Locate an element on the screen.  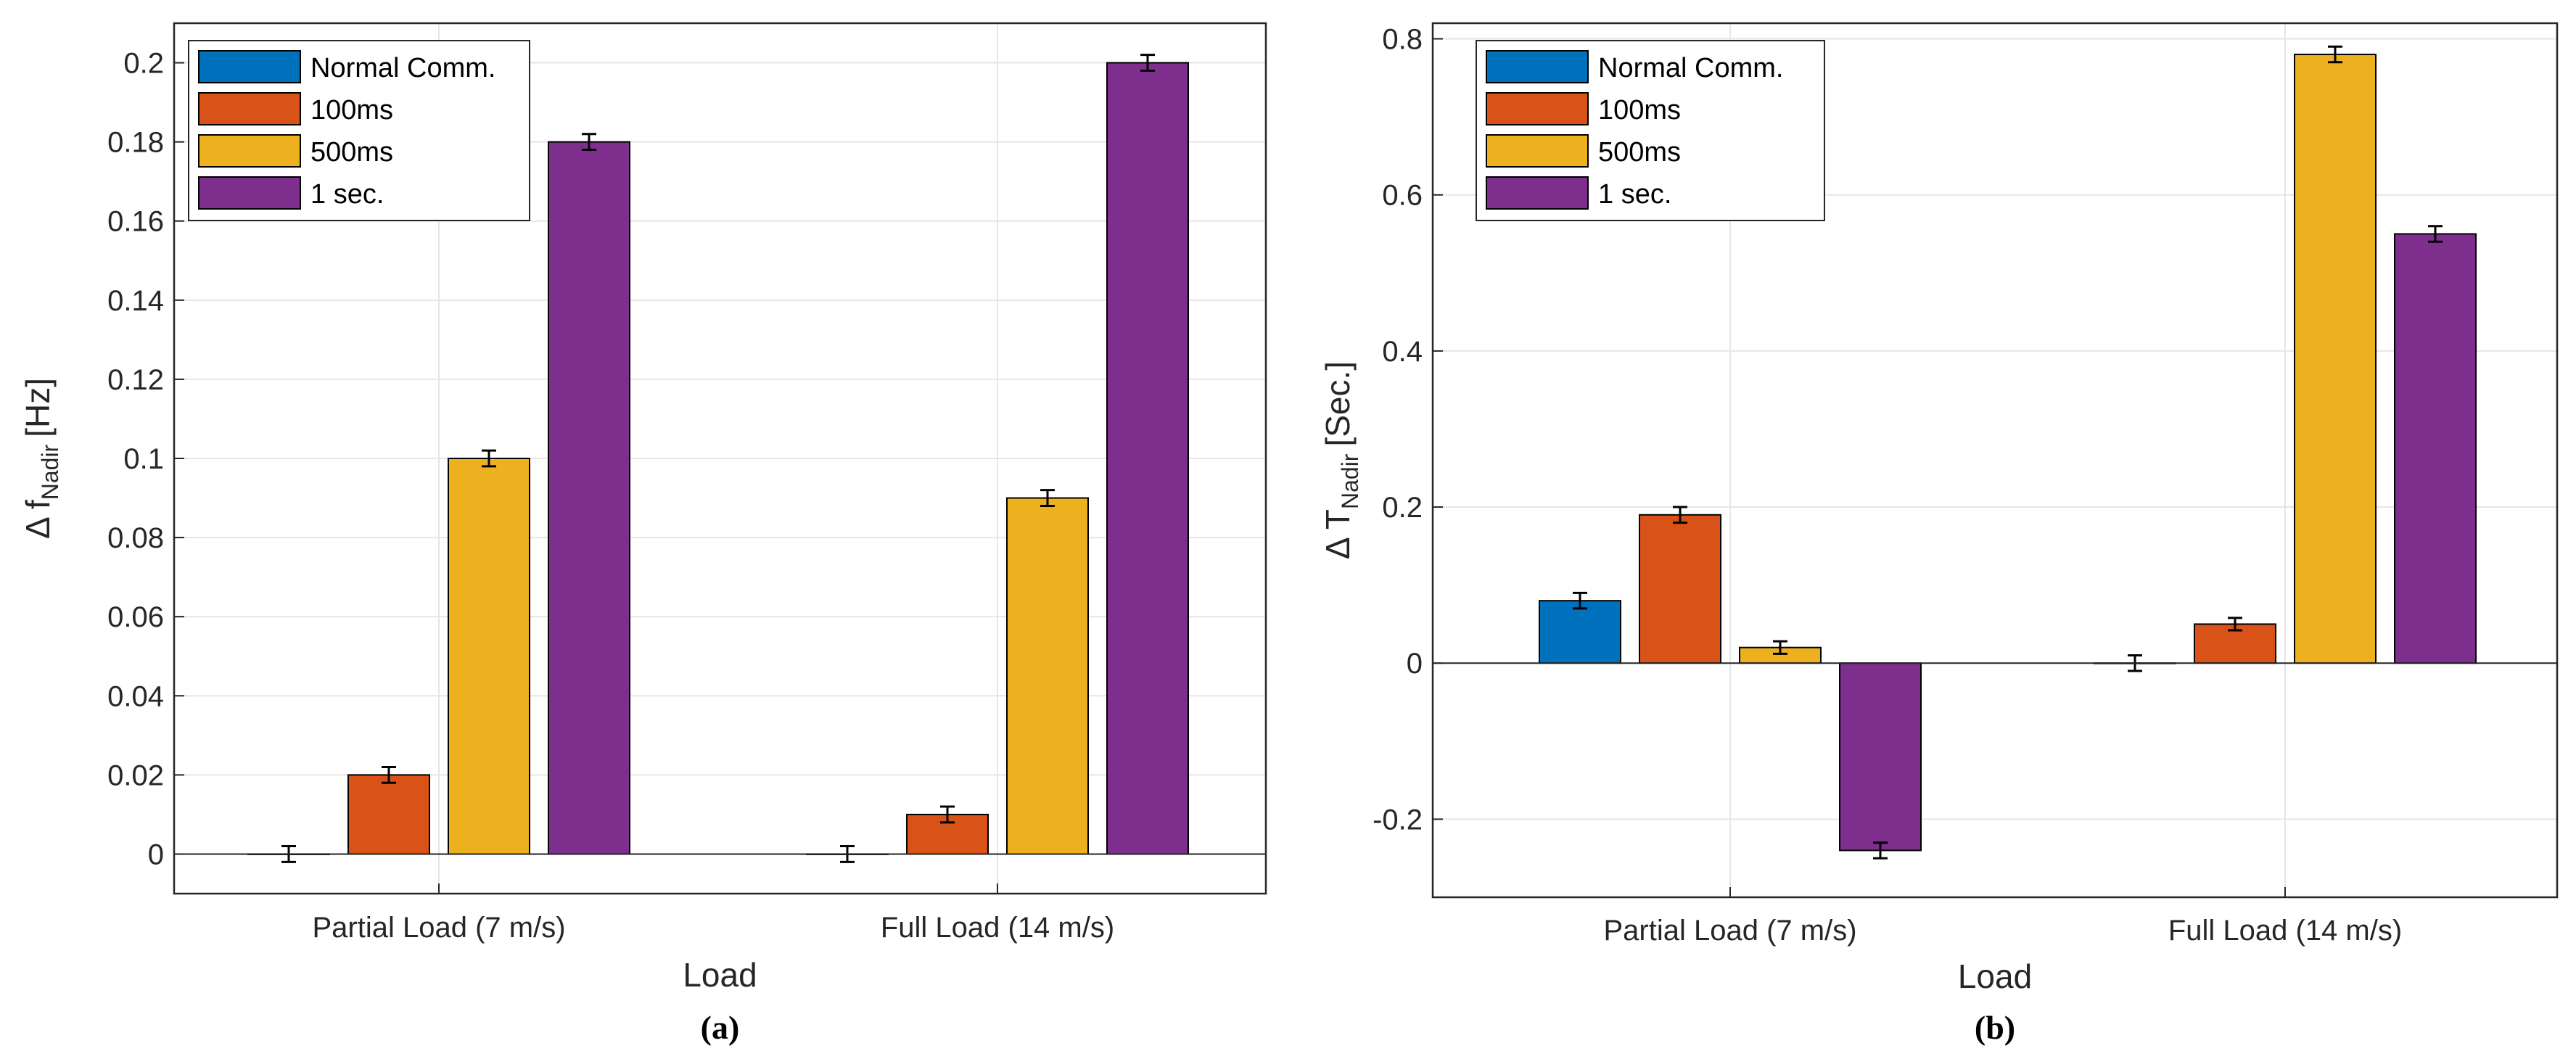
y-tick-label: 0.16 is located at coordinates (135, 222).